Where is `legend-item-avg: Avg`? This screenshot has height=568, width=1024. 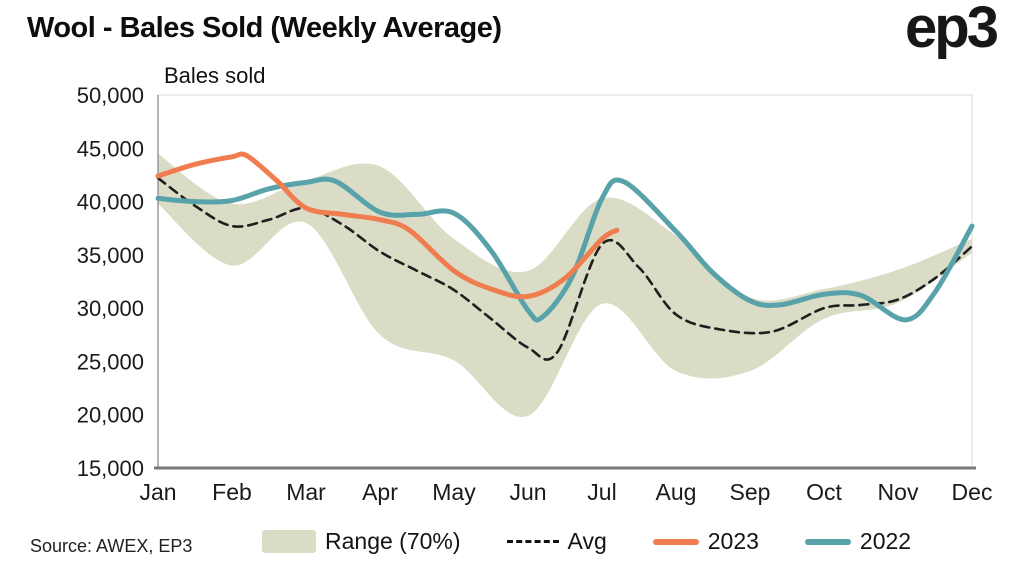 legend-item-avg: Avg is located at coordinates (556, 541).